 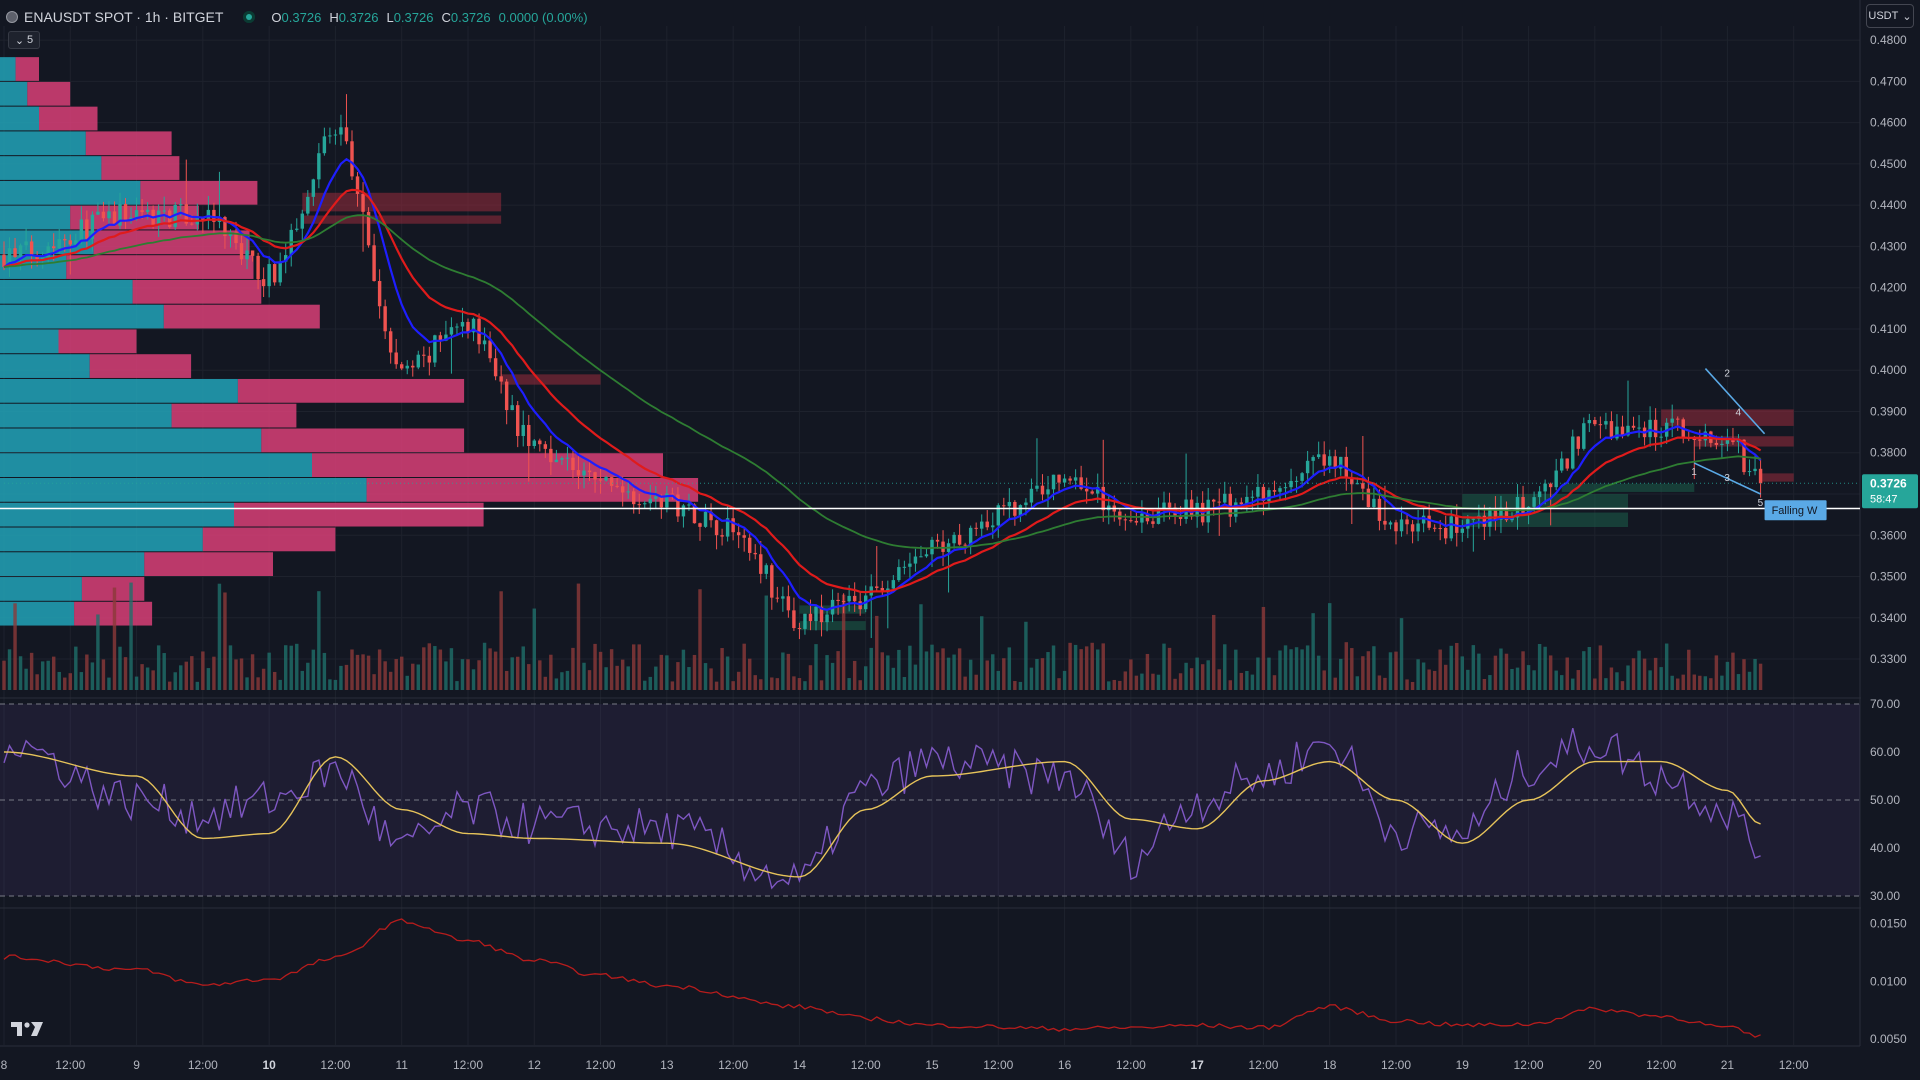 What do you see at coordinates (1890, 16) in the screenshot?
I see `currency-select: USDT ⌄` at bounding box center [1890, 16].